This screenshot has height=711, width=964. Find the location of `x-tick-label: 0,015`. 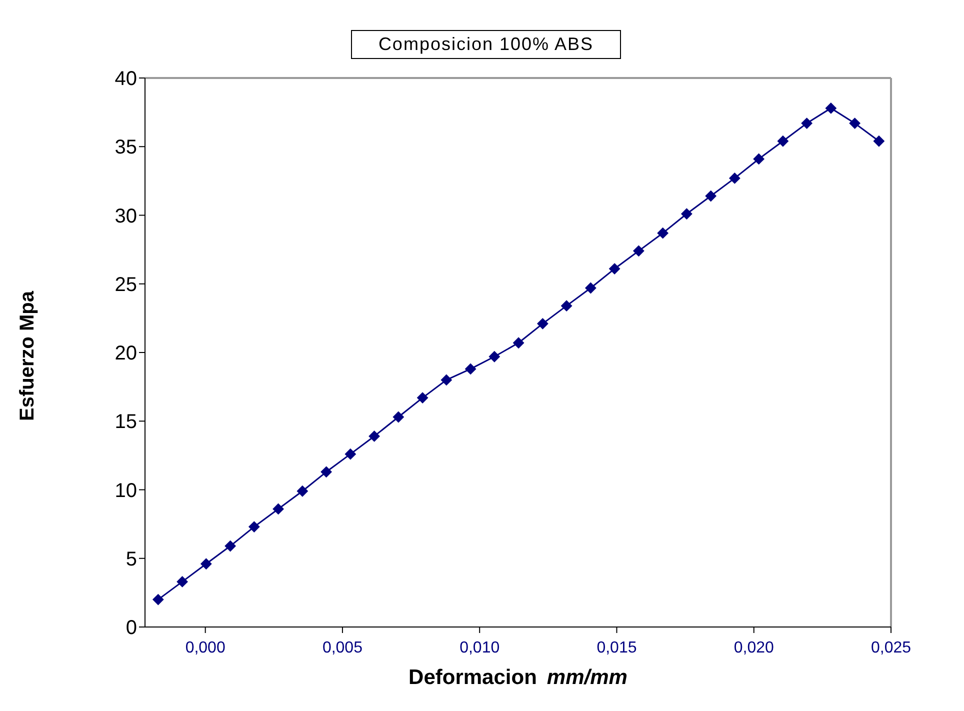

x-tick-label: 0,015 is located at coordinates (616, 647).